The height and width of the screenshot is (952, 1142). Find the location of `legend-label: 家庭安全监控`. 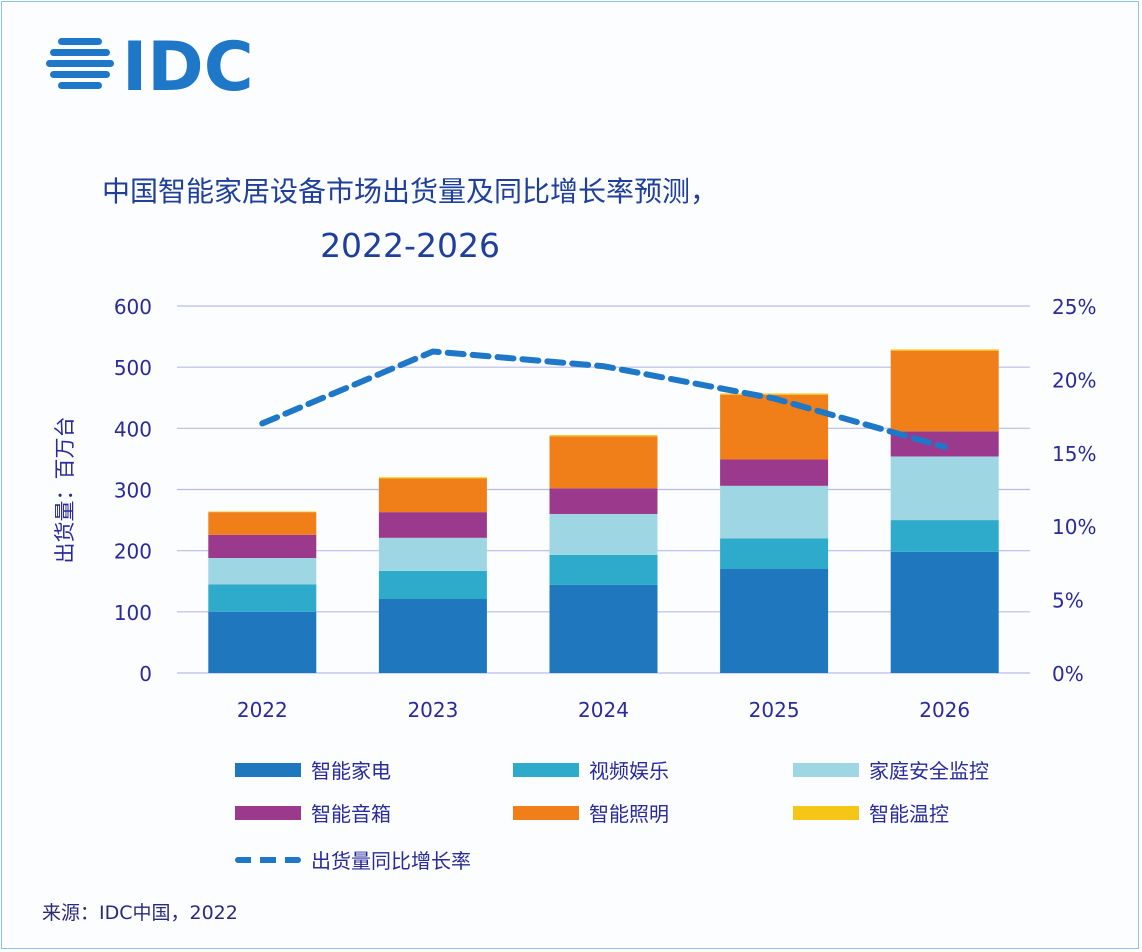

legend-label: 家庭安全监控 is located at coordinates (929, 771).